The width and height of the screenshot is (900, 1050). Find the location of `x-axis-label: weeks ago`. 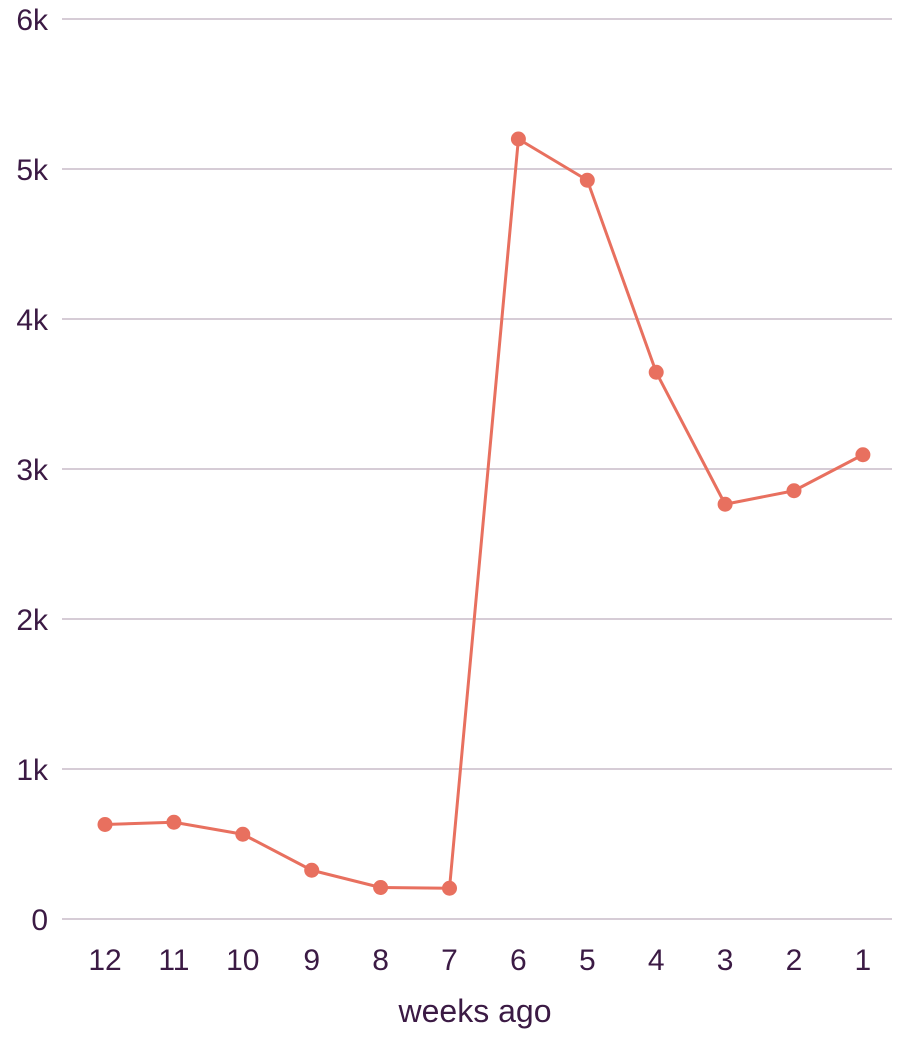

x-axis-label: weeks ago is located at coordinates (475, 1011).